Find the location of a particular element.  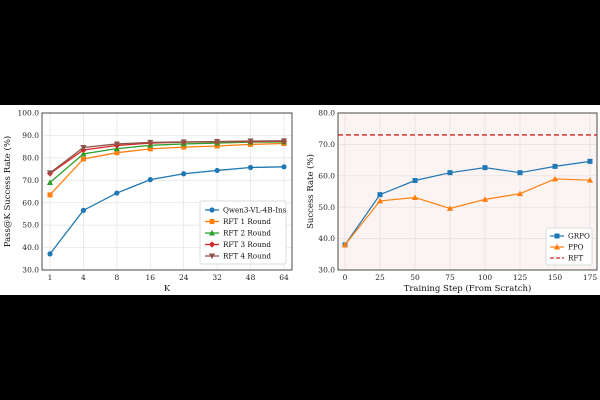

x-tick-label-left: 1 is located at coordinates (50, 277).